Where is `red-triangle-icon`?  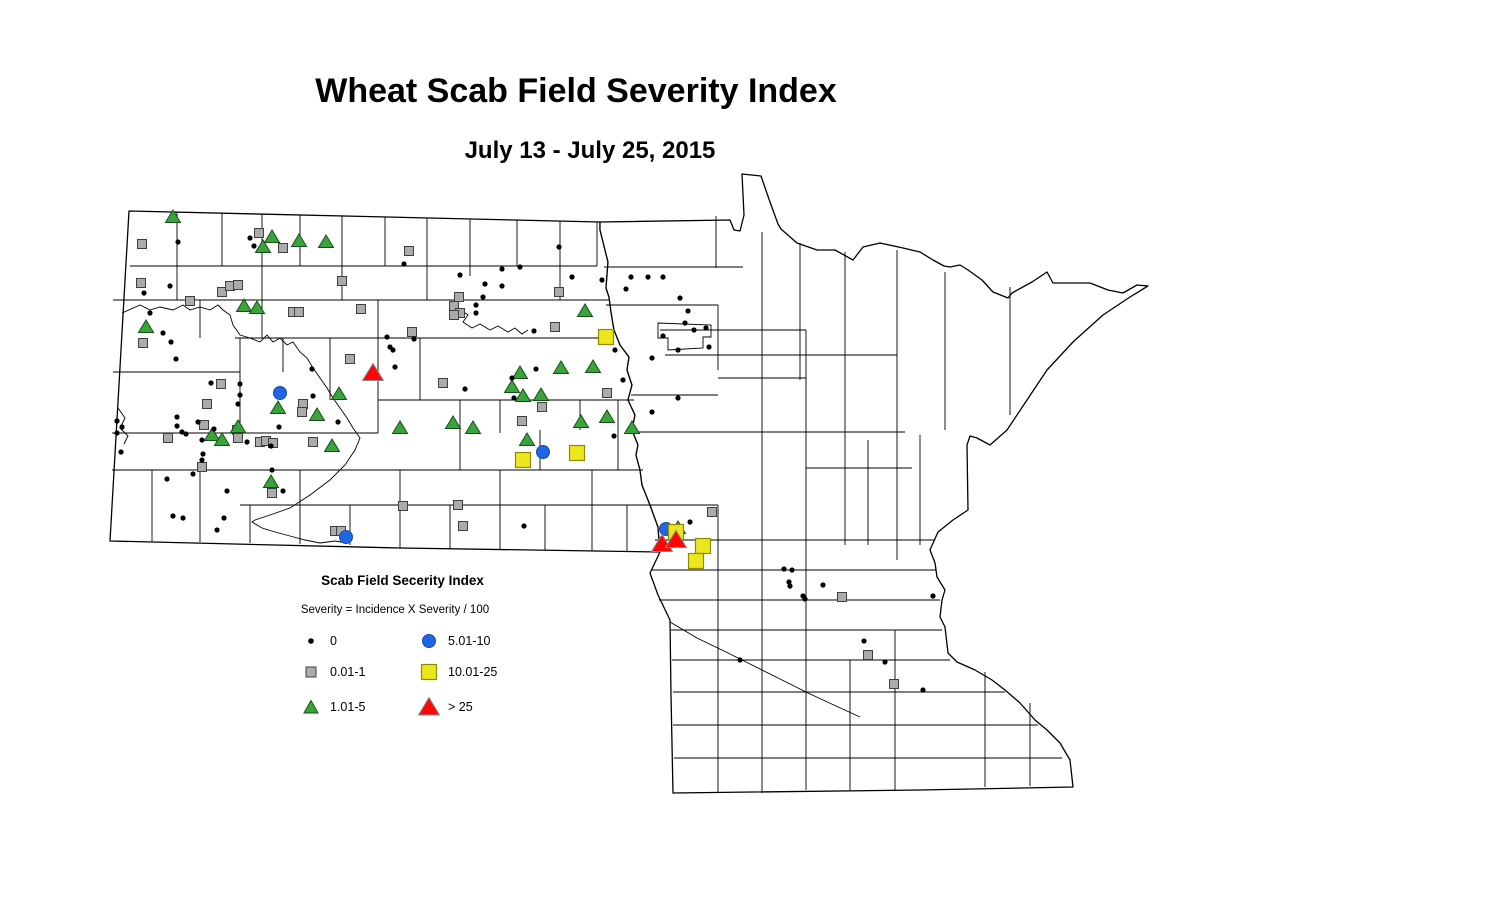 red-triangle-icon is located at coordinates (429, 706).